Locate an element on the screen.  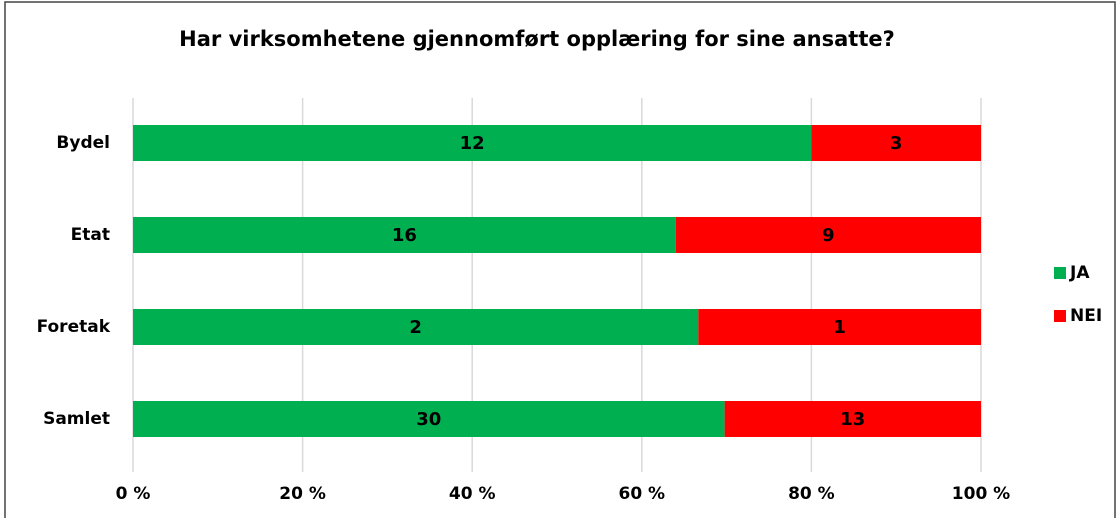
data-label: 13 is located at coordinates (852, 419).